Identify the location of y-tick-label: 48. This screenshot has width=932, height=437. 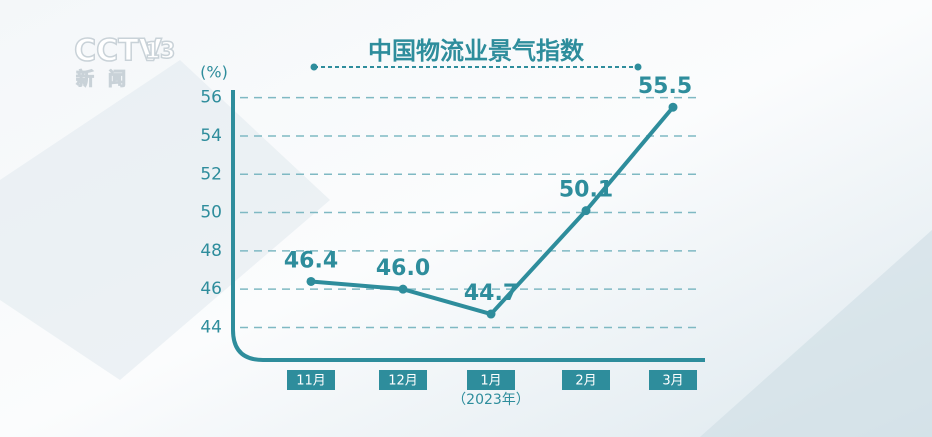
(211, 251).